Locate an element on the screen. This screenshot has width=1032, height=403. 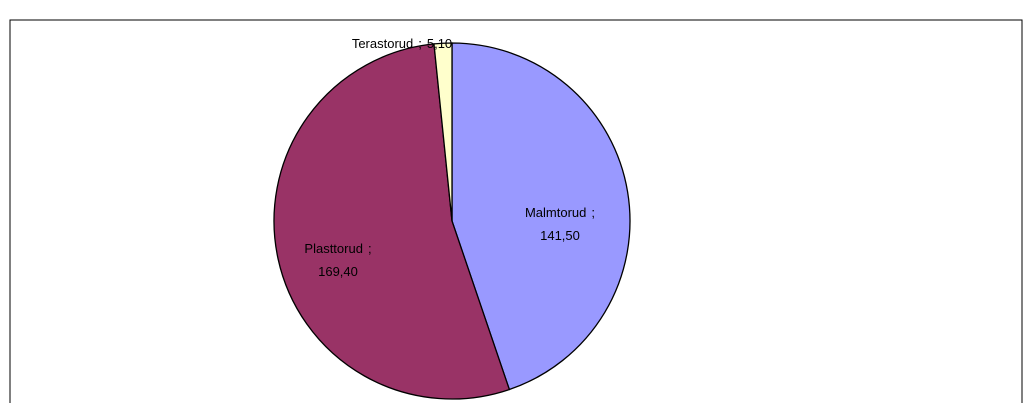
data-label: Plasttorud; 169,40 is located at coordinates (337, 260).